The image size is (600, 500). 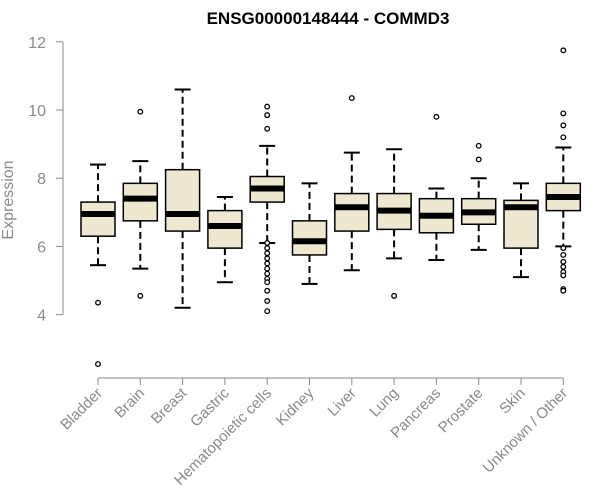 What do you see at coordinates (436, 187) in the screenshot?
I see `box-pancreas` at bounding box center [436, 187].